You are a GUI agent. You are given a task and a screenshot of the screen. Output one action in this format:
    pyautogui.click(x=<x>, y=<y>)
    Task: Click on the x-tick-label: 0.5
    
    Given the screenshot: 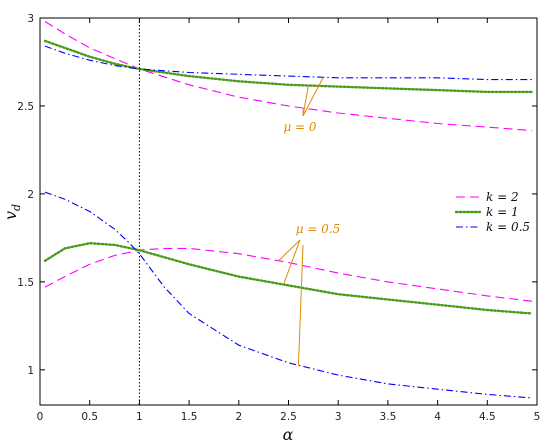 What is the action you would take?
    pyautogui.click(x=89, y=417)
    